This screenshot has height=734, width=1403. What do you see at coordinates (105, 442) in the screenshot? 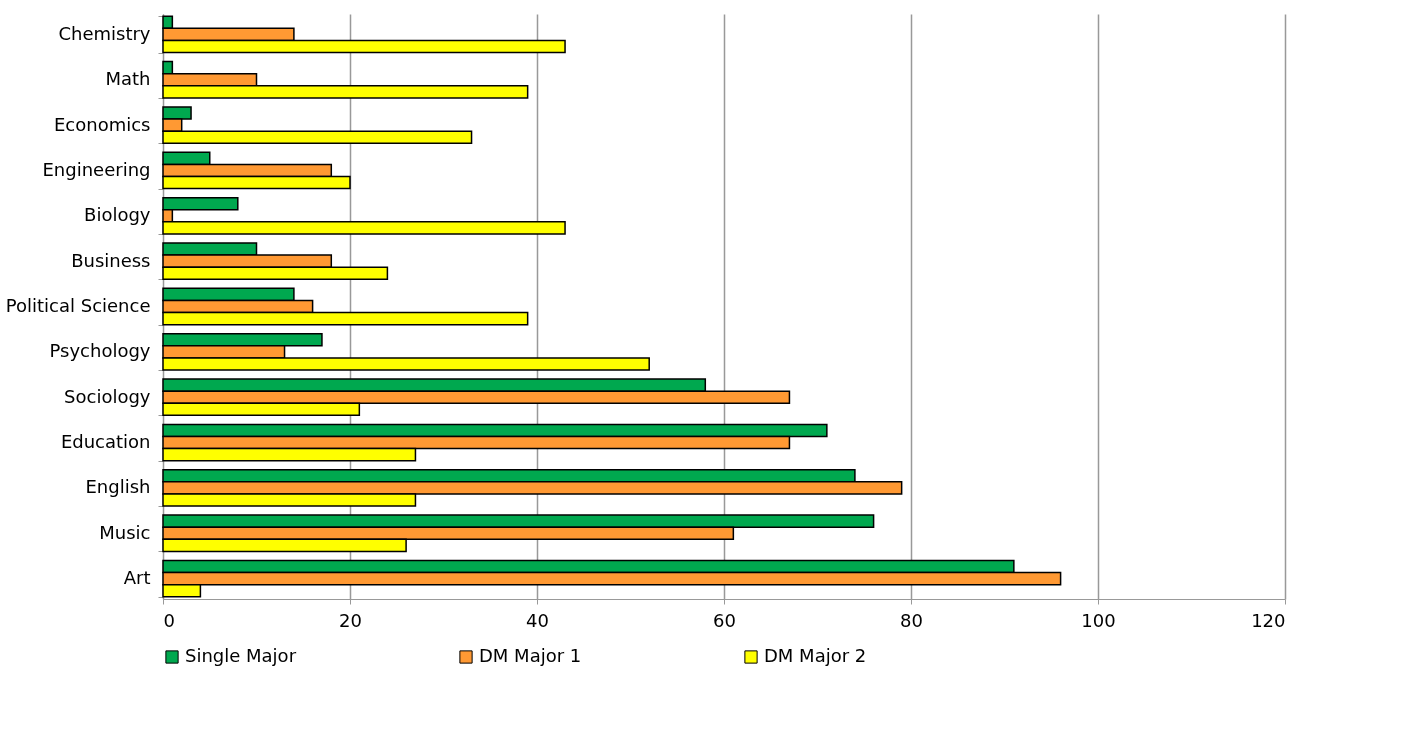
I see `y-tick-label: Education` at bounding box center [105, 442].